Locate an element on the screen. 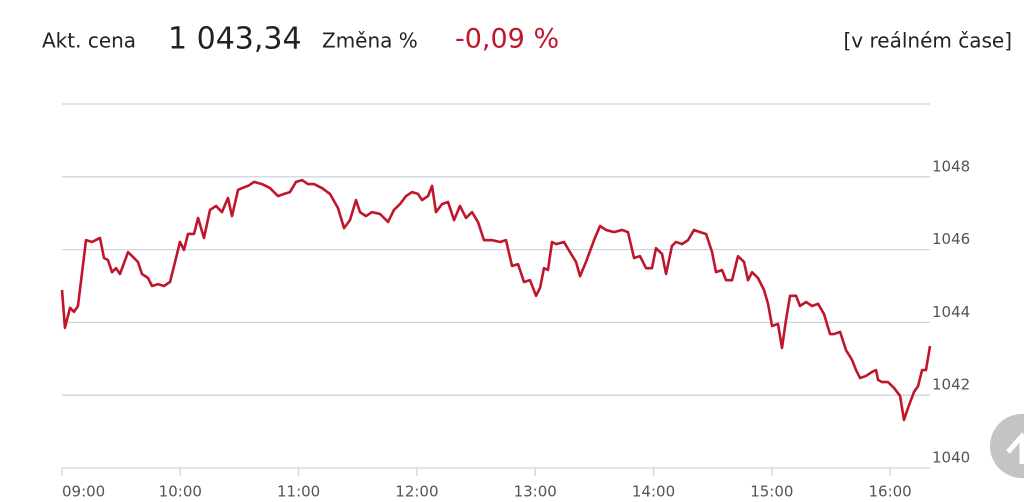 The image size is (1024, 502). price-label: Akt. cena is located at coordinates (89, 41).